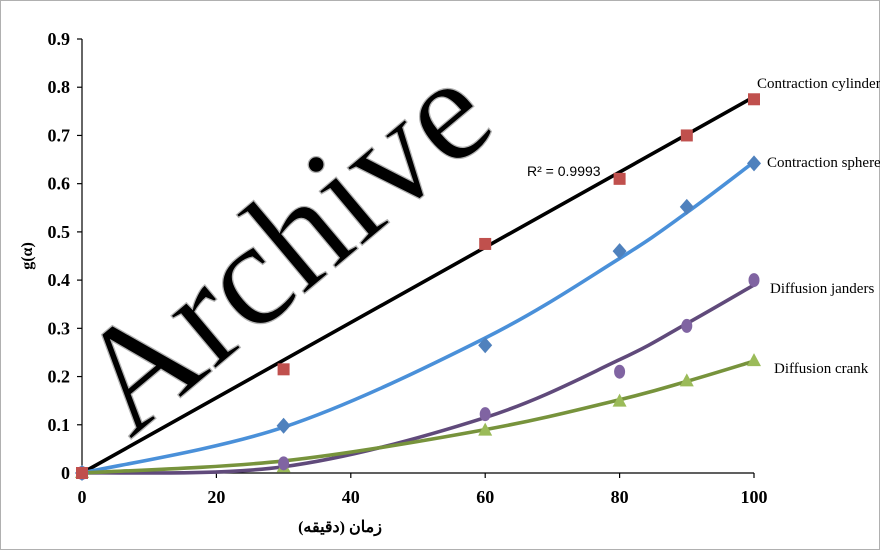 The height and width of the screenshot is (550, 880). What do you see at coordinates (754, 497) in the screenshot?
I see `x-tick-label: 100` at bounding box center [754, 497].